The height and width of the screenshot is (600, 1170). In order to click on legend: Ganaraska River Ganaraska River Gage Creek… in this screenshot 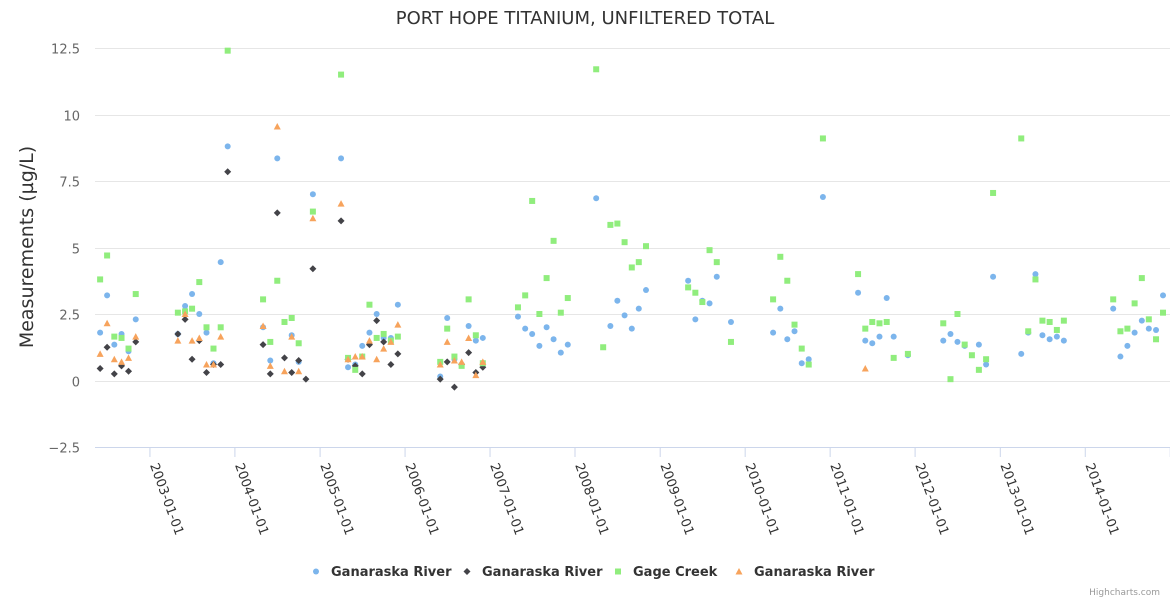, I will do `click(594, 572)`.